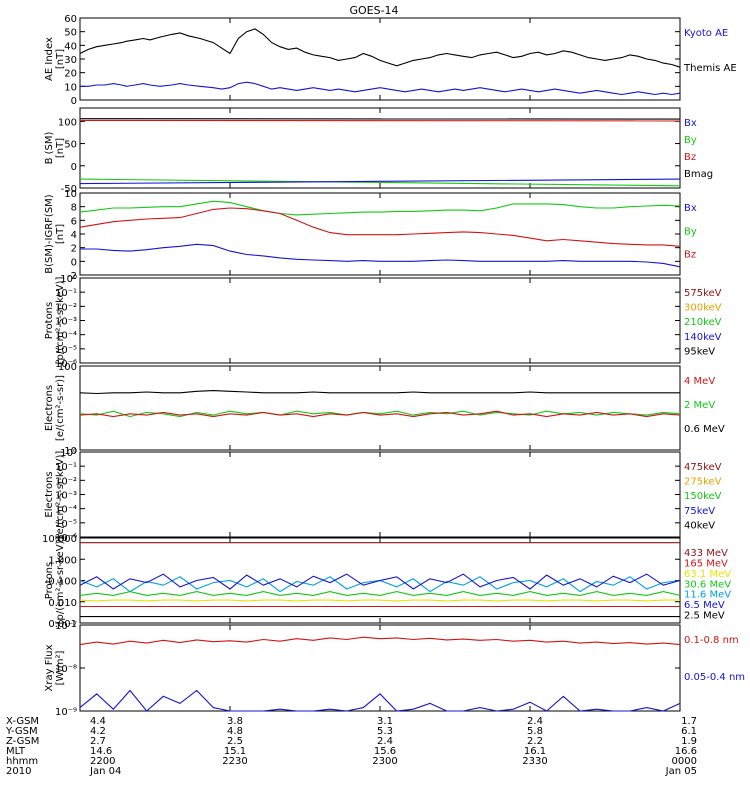 The height and width of the screenshot is (800, 750). What do you see at coordinates (380, 700) in the screenshot?
I see `series-line-0-05-0-4-nm` at bounding box center [380, 700].